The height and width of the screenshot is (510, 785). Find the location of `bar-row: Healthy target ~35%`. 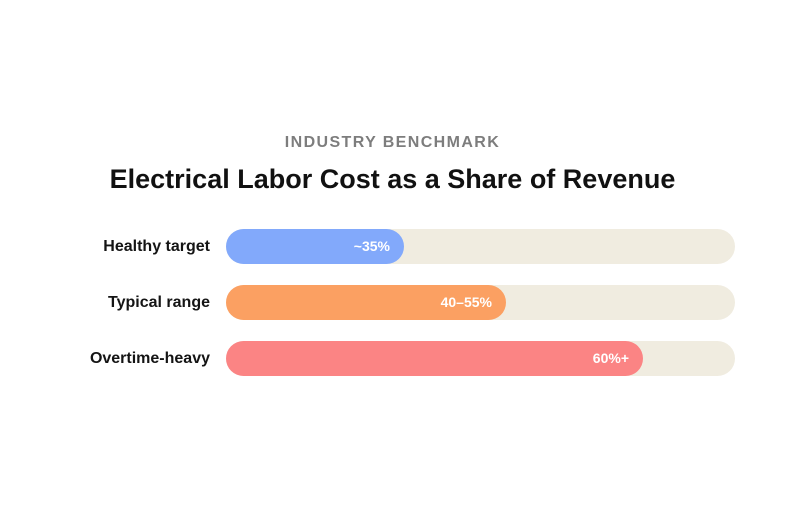

bar-row: Healthy target ~35% is located at coordinates (392, 246).